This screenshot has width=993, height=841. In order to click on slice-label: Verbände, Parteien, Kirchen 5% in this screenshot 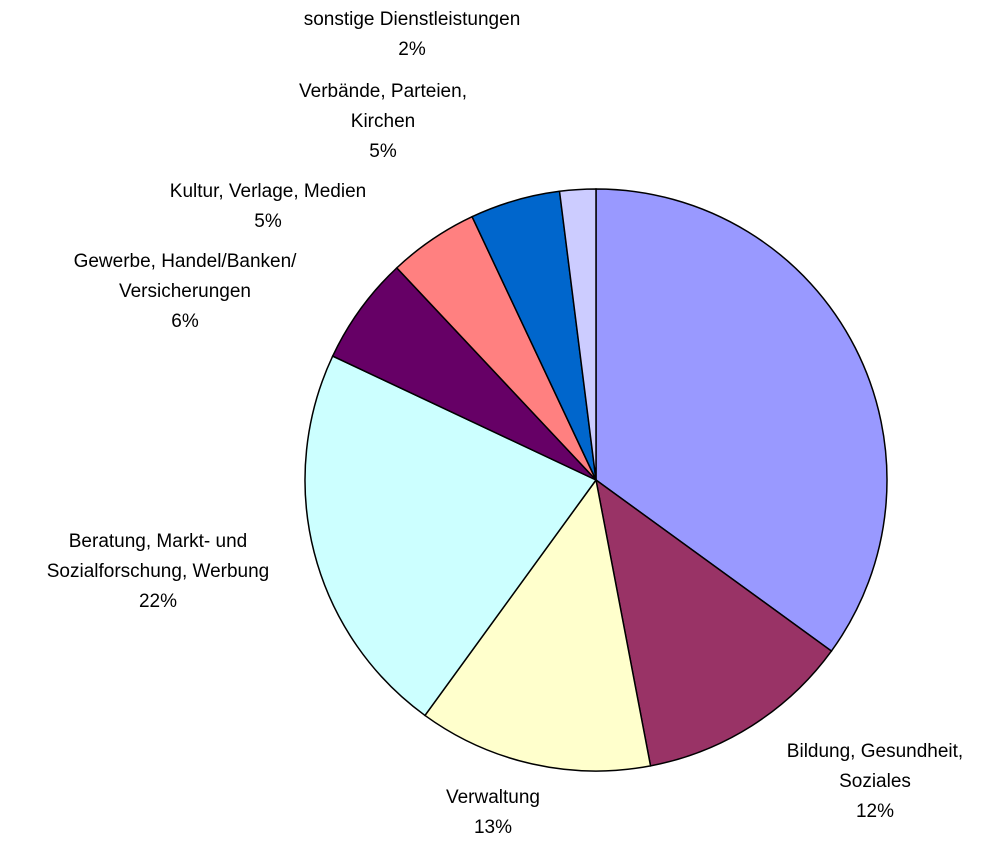, I will do `click(383, 122)`.